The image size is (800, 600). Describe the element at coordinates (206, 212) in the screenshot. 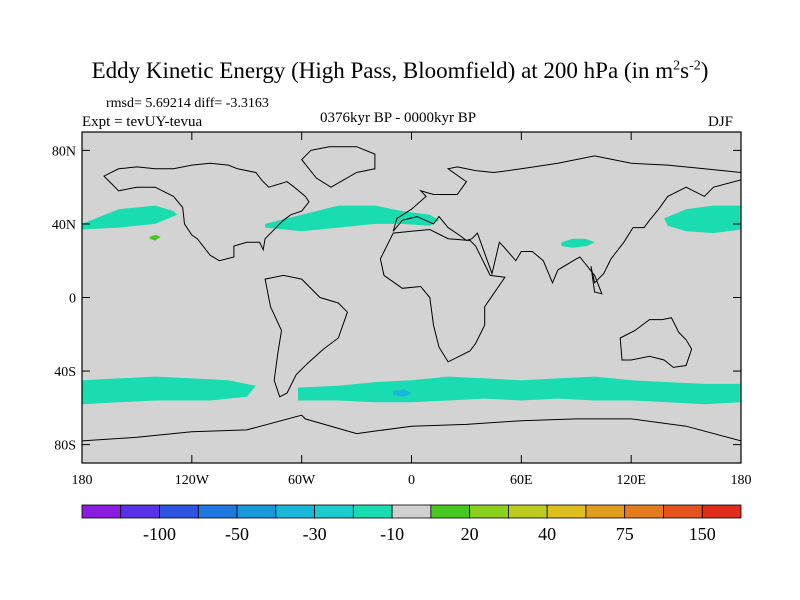

I see `coastline-north-america` at that location.